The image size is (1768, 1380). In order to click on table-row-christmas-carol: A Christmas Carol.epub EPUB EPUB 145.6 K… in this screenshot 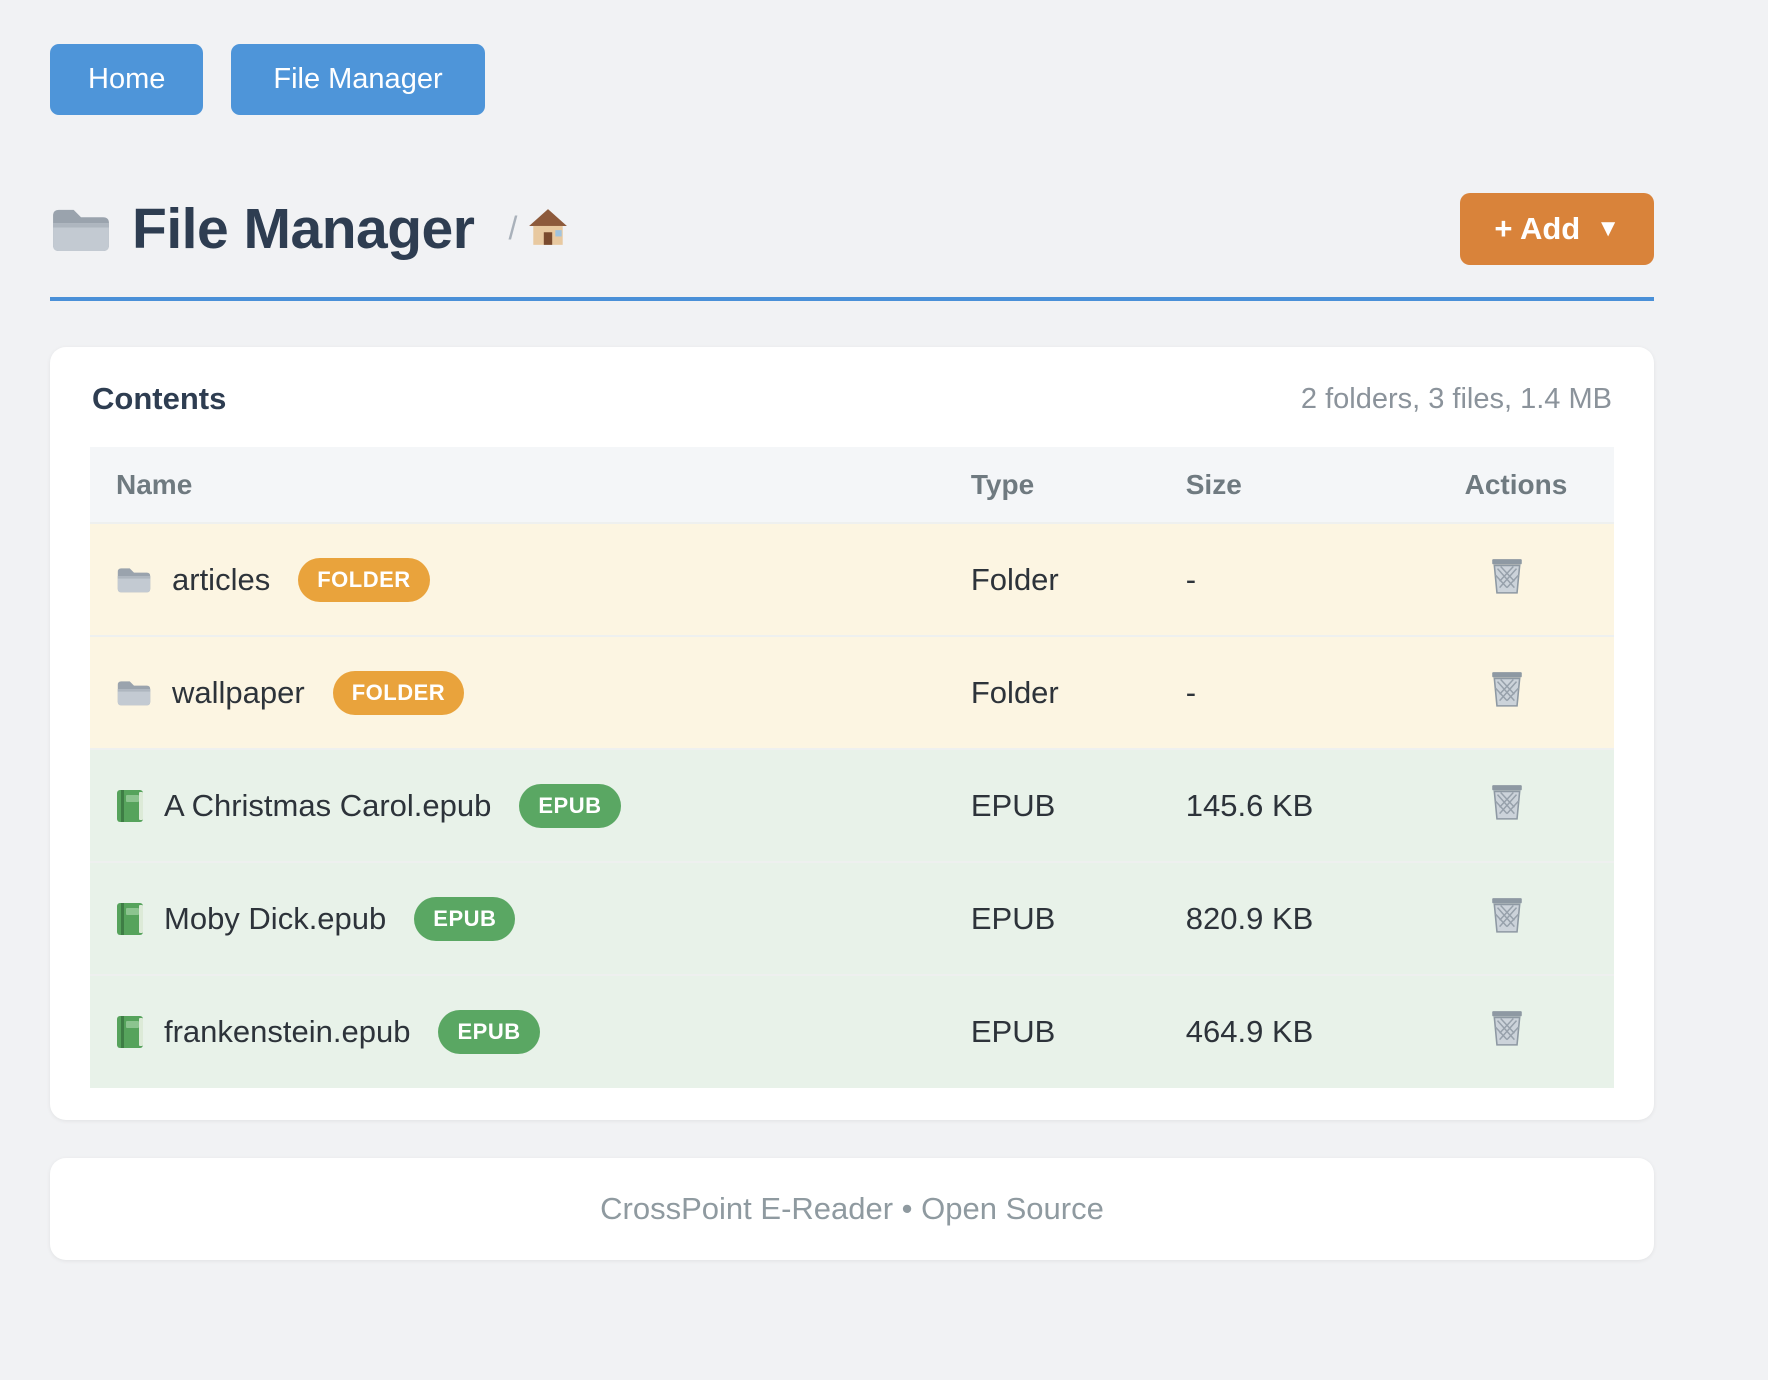, I will do `click(852, 805)`.